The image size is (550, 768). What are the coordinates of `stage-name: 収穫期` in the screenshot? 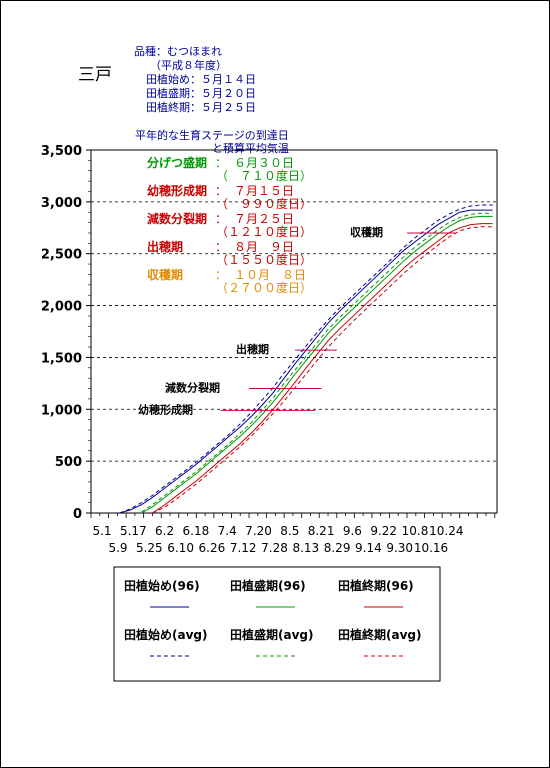 It's located at (165, 274).